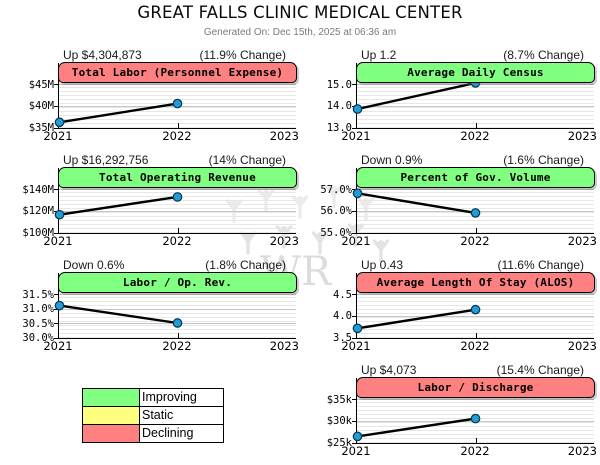  I want to click on plot-area: Average Daily Census 15.0 14.0 13.0, so click(461, 98).